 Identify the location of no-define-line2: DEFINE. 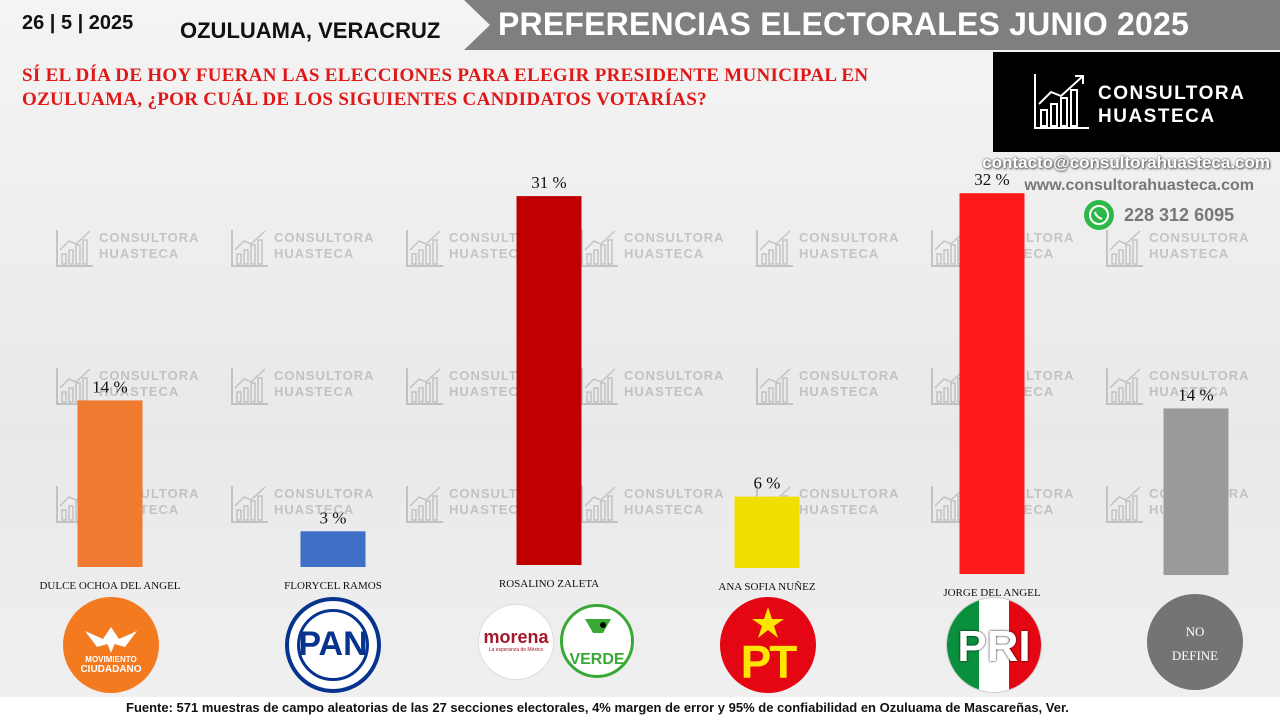
(1195, 655).